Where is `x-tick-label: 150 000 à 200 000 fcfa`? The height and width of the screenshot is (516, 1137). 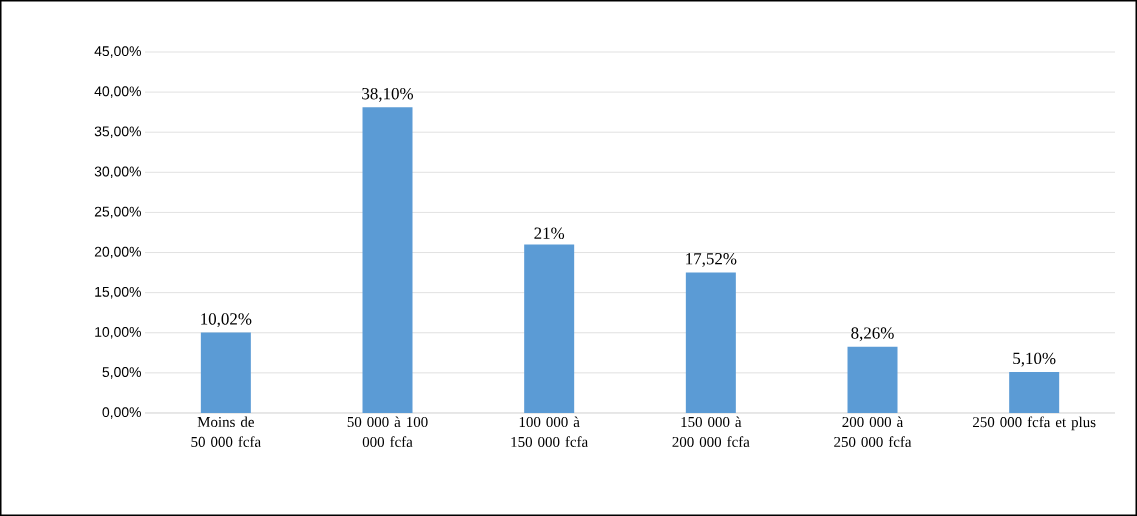 x-tick-label: 150 000 à 200 000 fcfa is located at coordinates (711, 431).